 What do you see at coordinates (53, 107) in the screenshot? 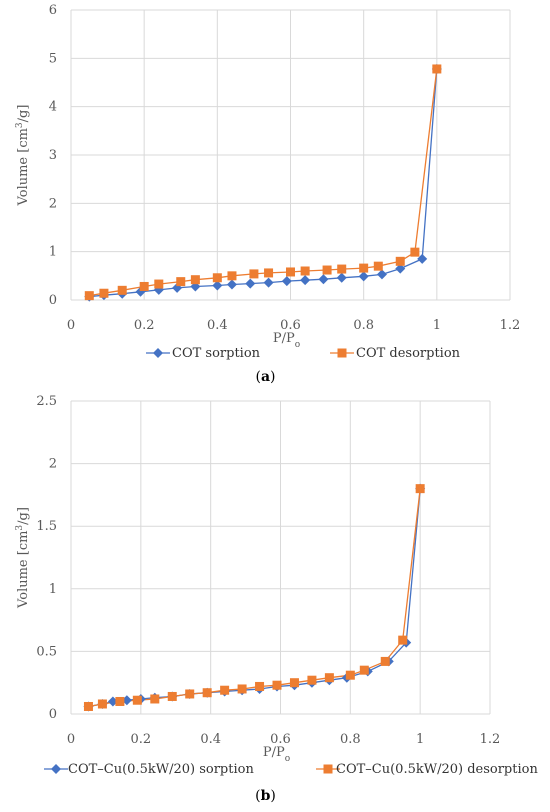
I see `y-tick-label: 4` at bounding box center [53, 107].